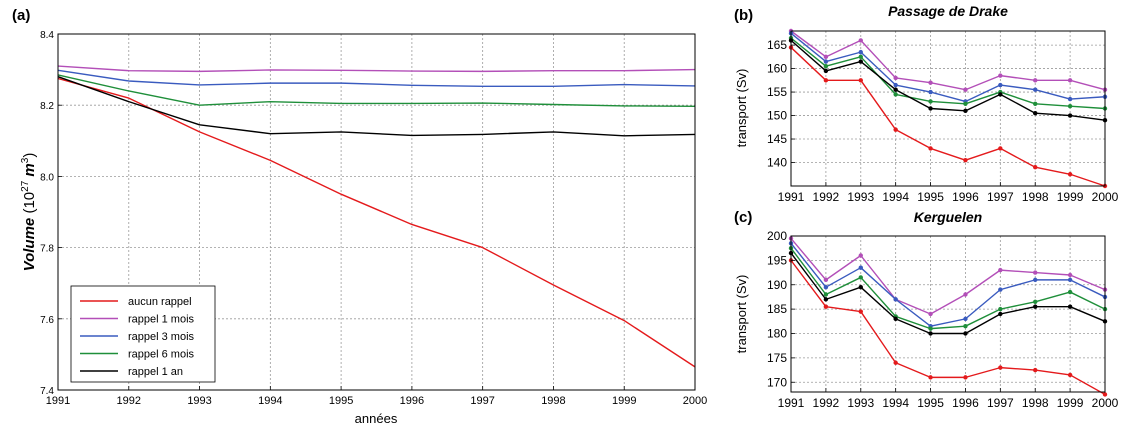 The image size is (1128, 428). I want to click on x-tick-label: 2000, so click(695, 401).